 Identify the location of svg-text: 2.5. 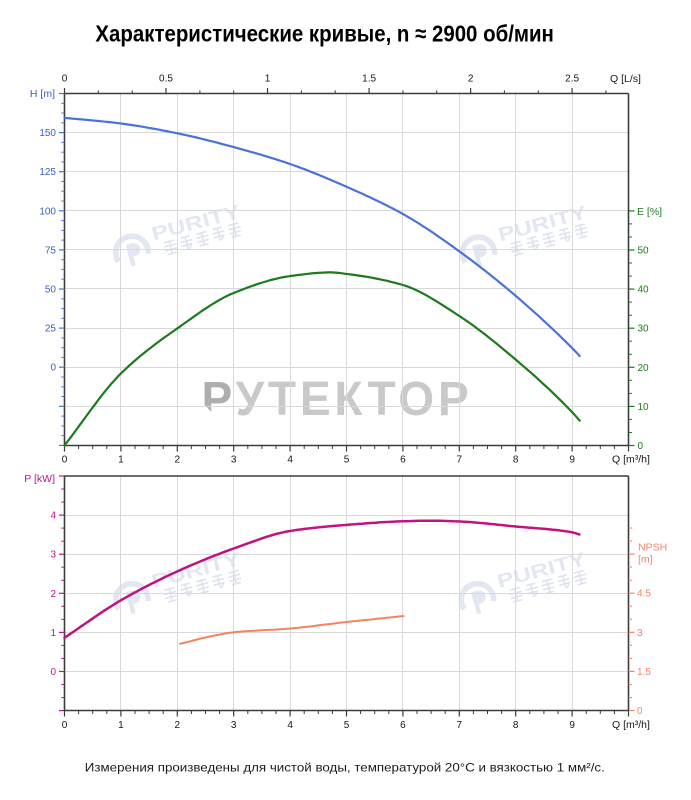
(572, 79).